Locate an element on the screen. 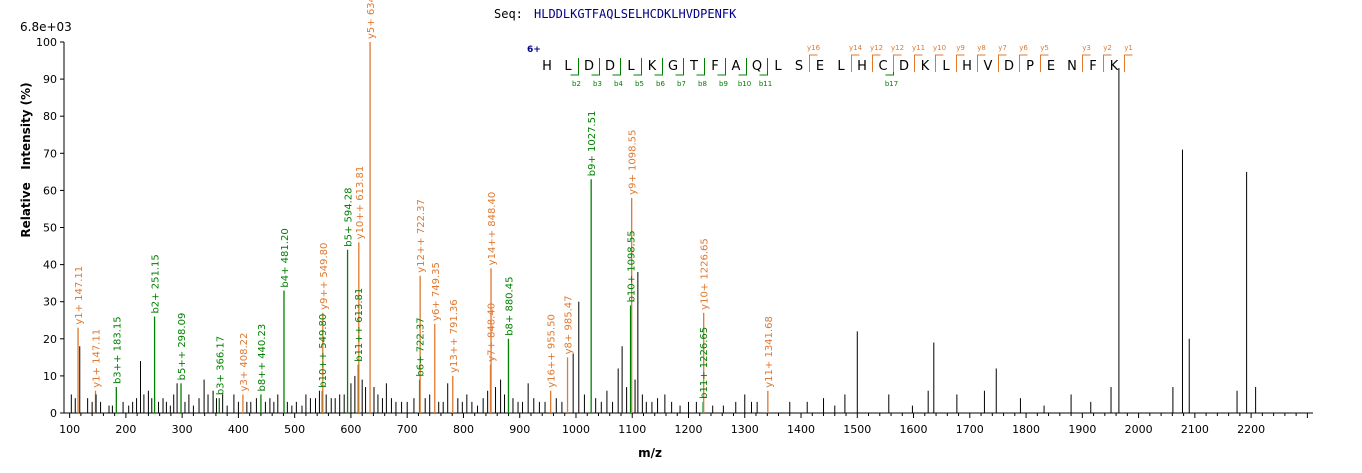  y-ion-label: y12 is located at coordinates (897, 48).